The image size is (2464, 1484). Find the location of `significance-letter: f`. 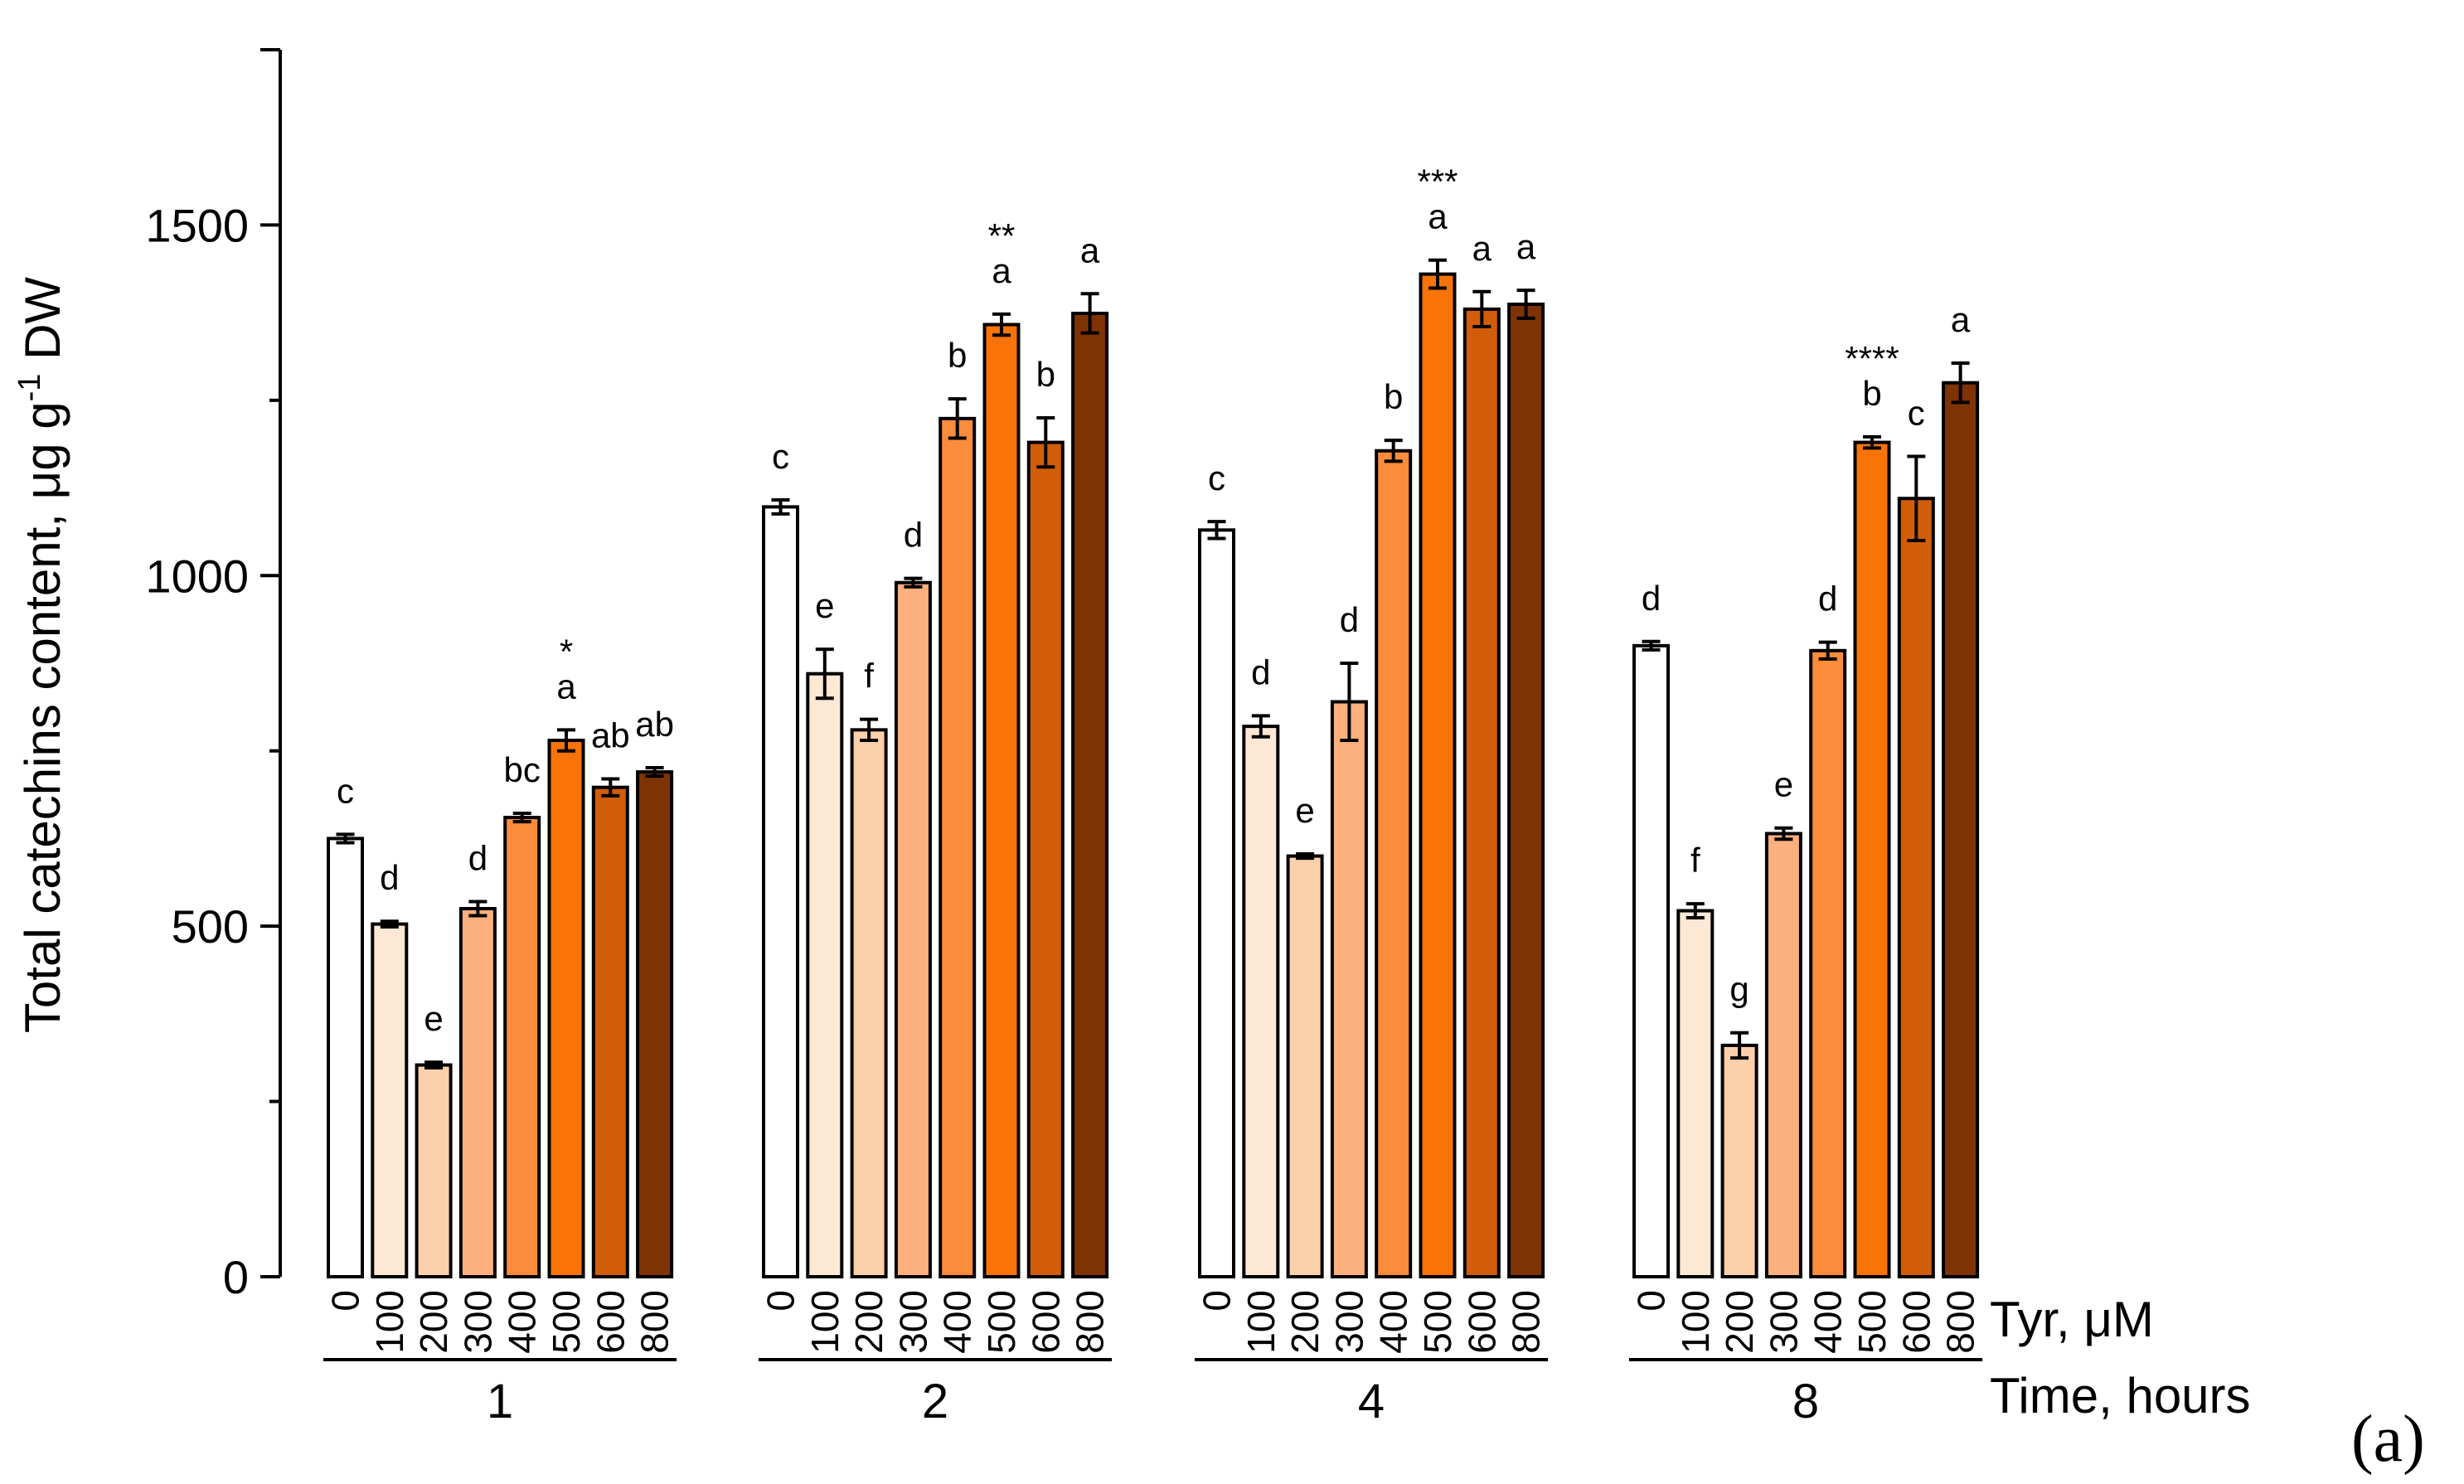

significance-letter: f is located at coordinates (1695, 861).